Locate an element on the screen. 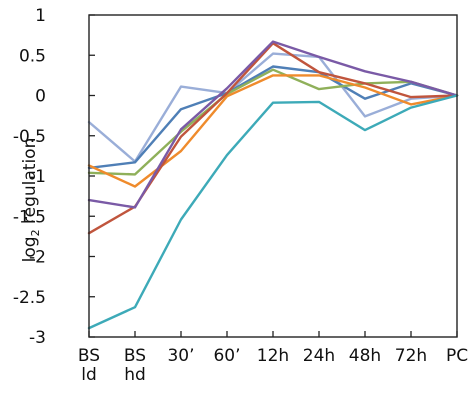  x-tick-label: 60’ is located at coordinates (226, 356).